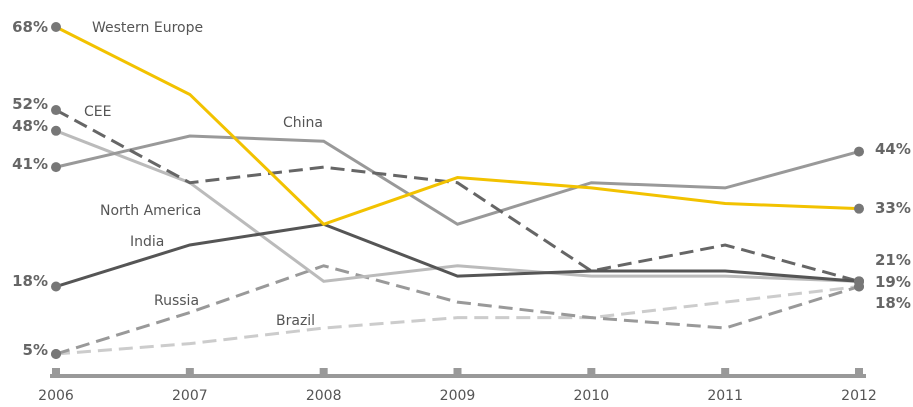 The height and width of the screenshot is (407, 913). Describe the element at coordinates (30, 281) in the screenshot. I see `start-value-india: 18%` at that location.